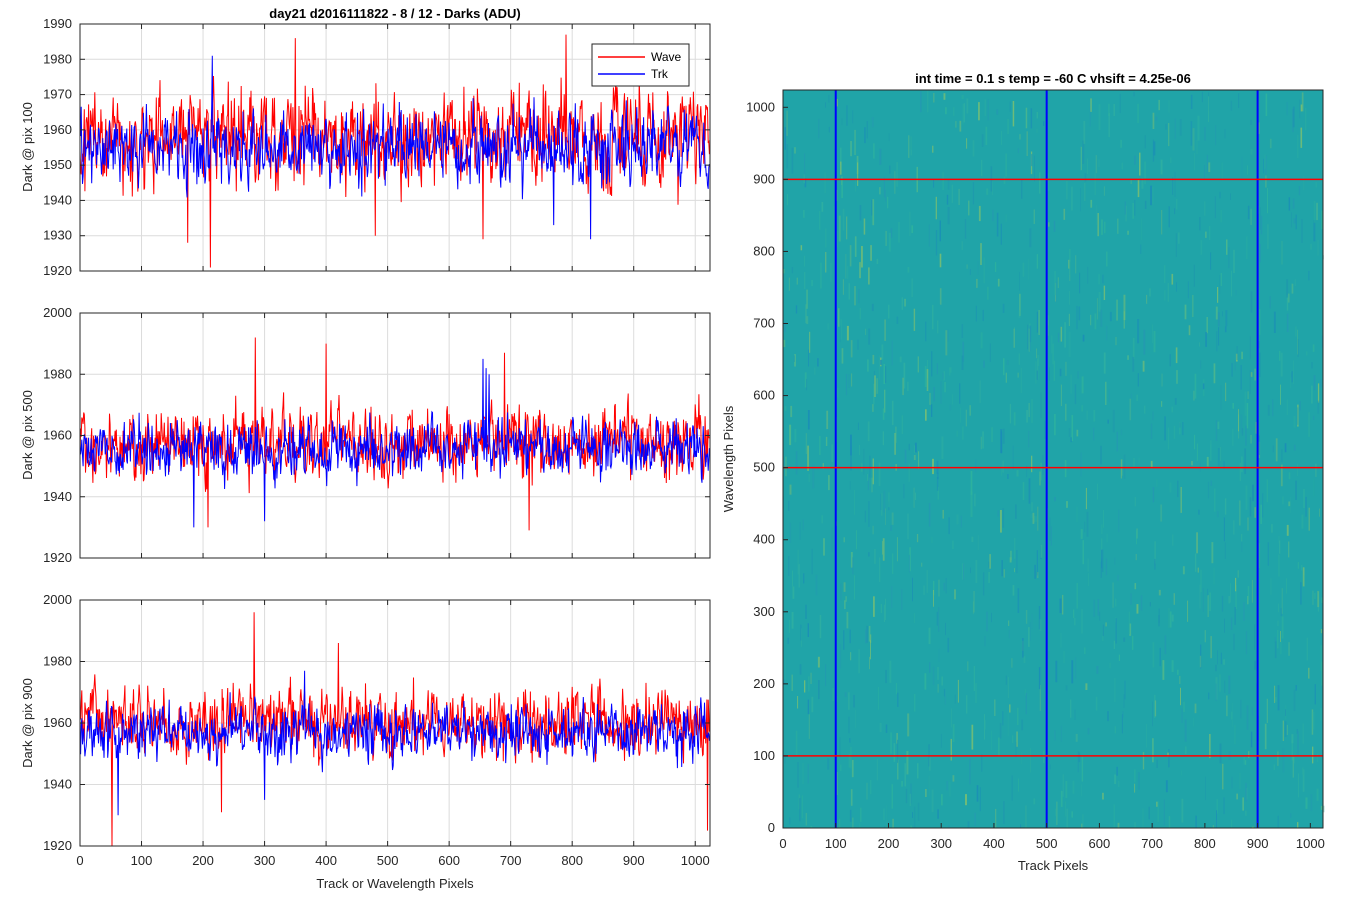 The image size is (1350, 900). What do you see at coordinates (767, 467) in the screenshot?
I see `y-ticks: 0 100 200 300 400 500 600 700 800 900 1000` at bounding box center [767, 467].